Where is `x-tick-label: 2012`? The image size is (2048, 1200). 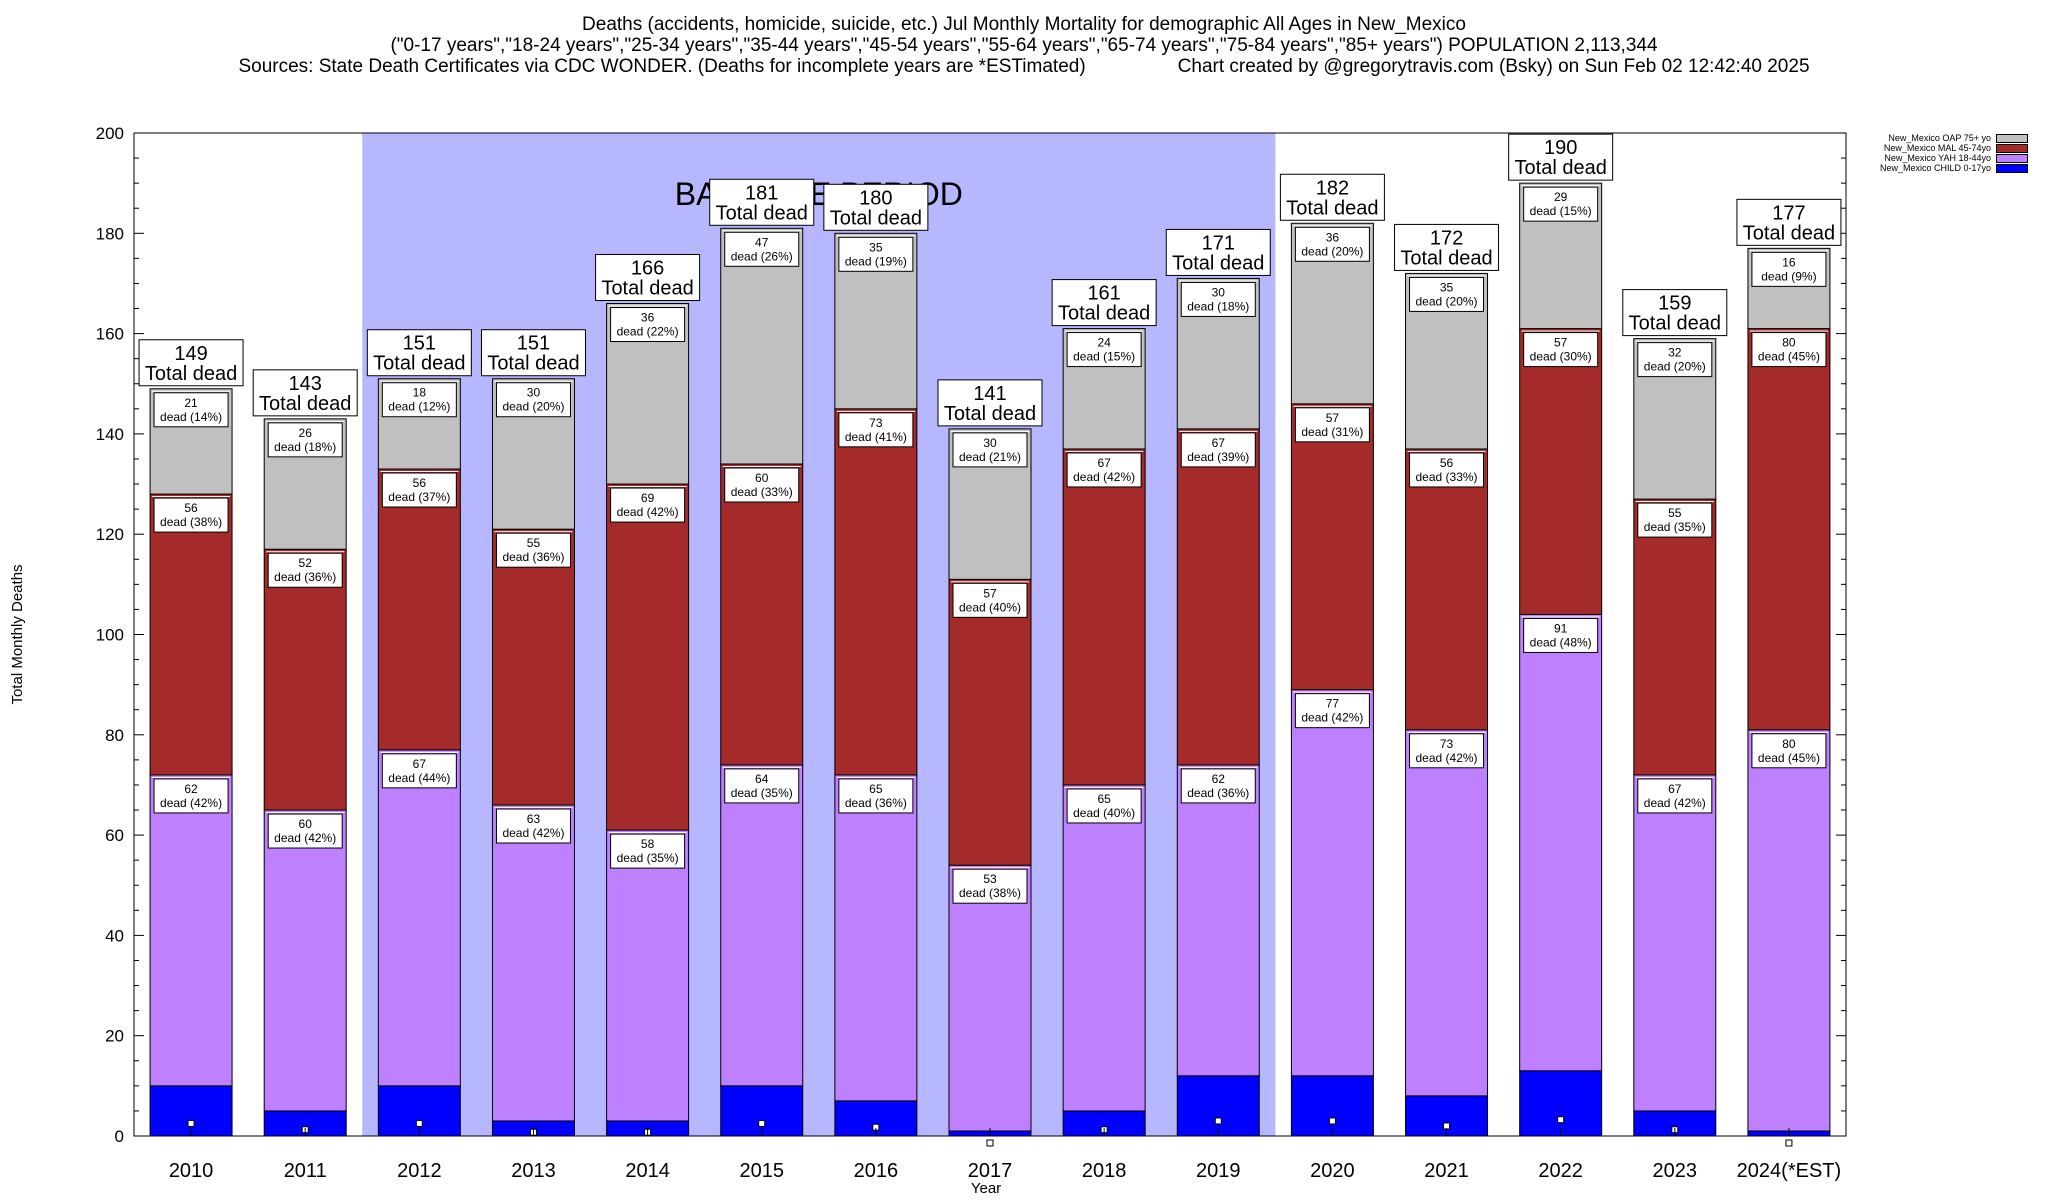
x-tick-label: 2012 is located at coordinates (419, 1171).